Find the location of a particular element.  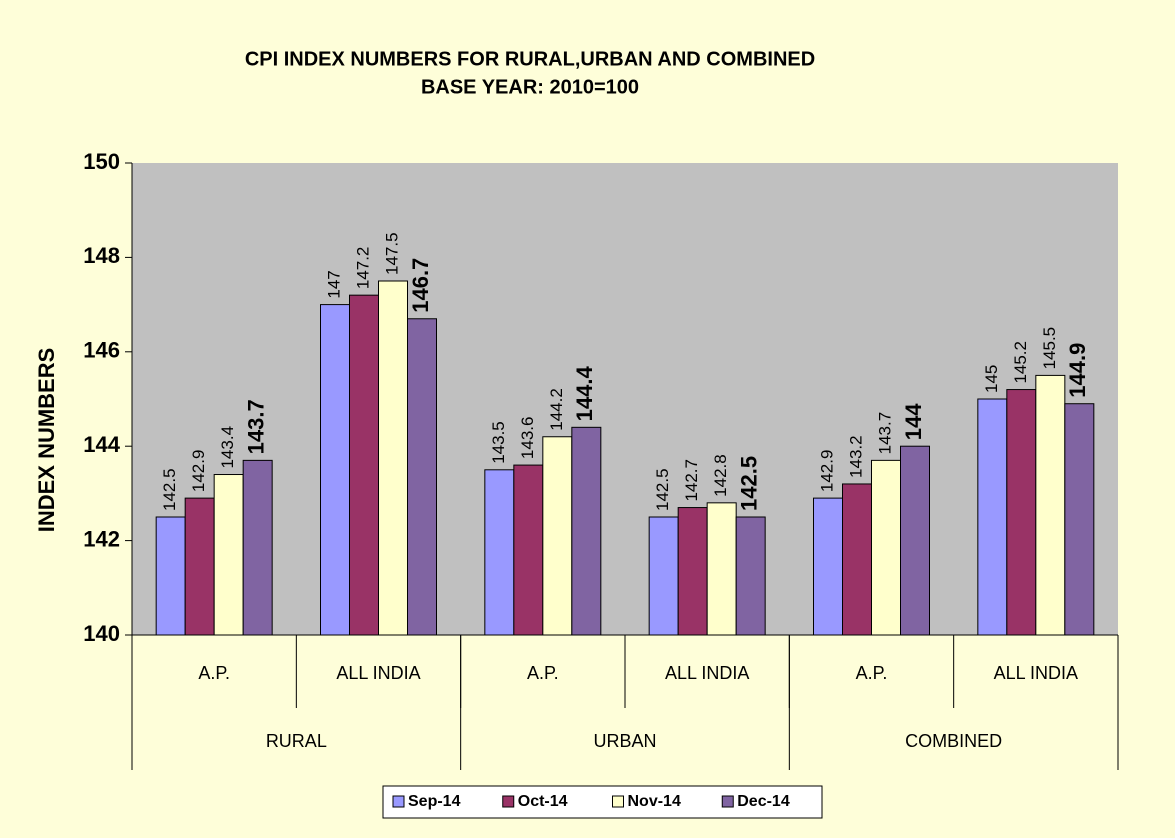

data-label: 145 is located at coordinates (991, 379).